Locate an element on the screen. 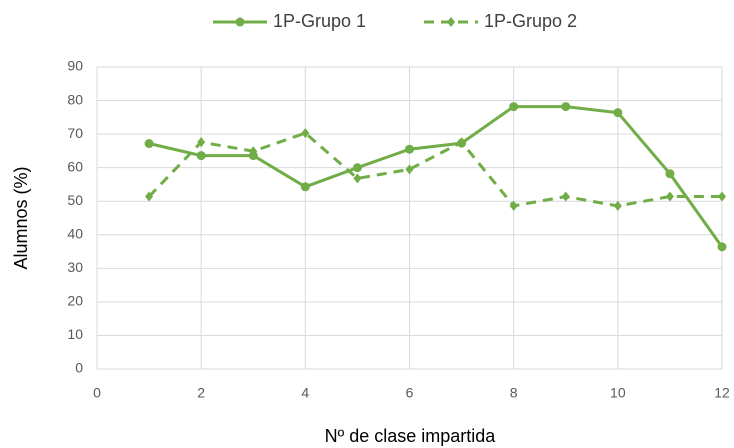  x-tick-label: 2 is located at coordinates (201, 393).